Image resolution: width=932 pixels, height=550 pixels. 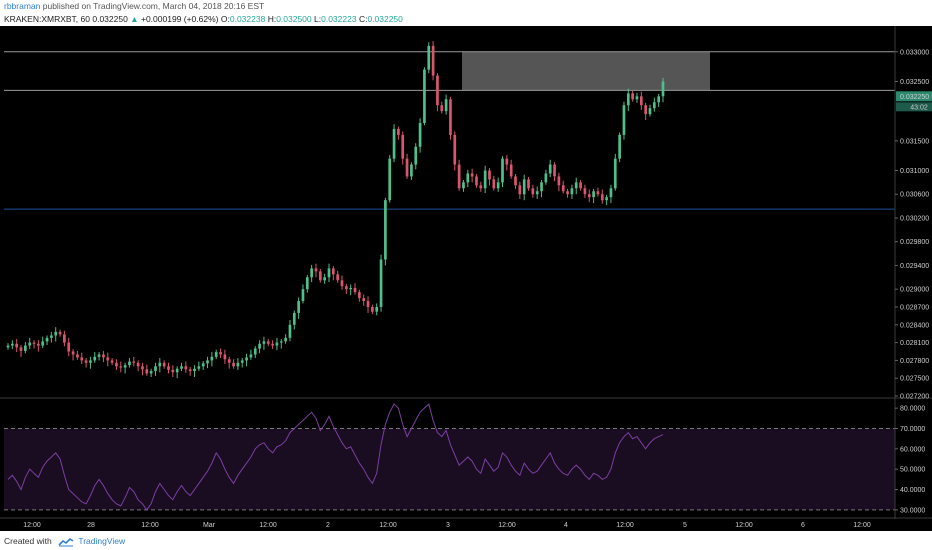 What do you see at coordinates (914, 141) in the screenshot?
I see `price-tick-label: 0.031500` at bounding box center [914, 141].